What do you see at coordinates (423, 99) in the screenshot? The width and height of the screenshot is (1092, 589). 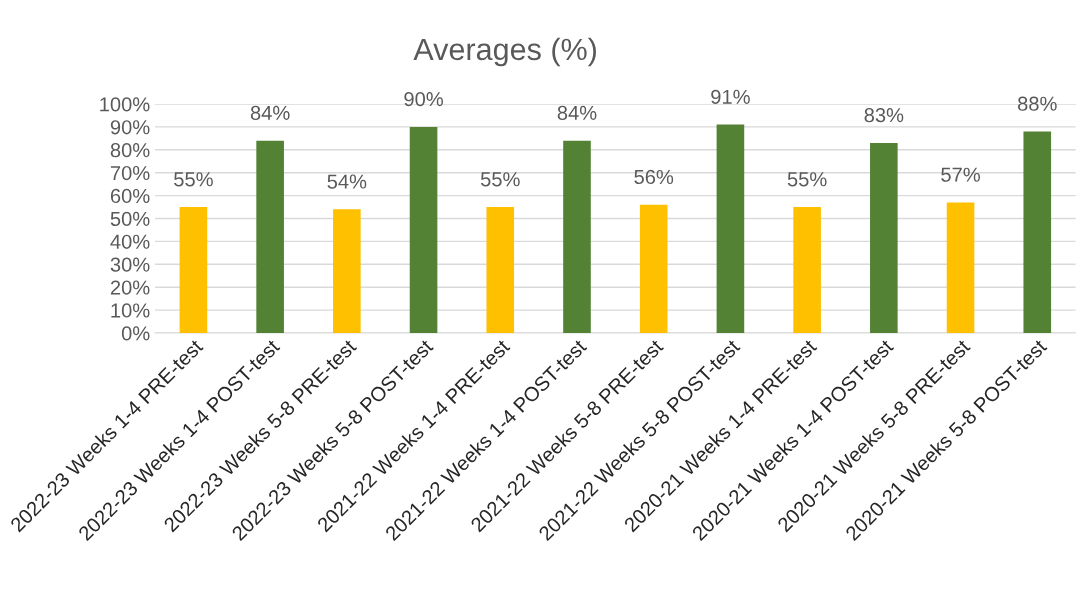 I see `data-label: 90%` at bounding box center [423, 99].